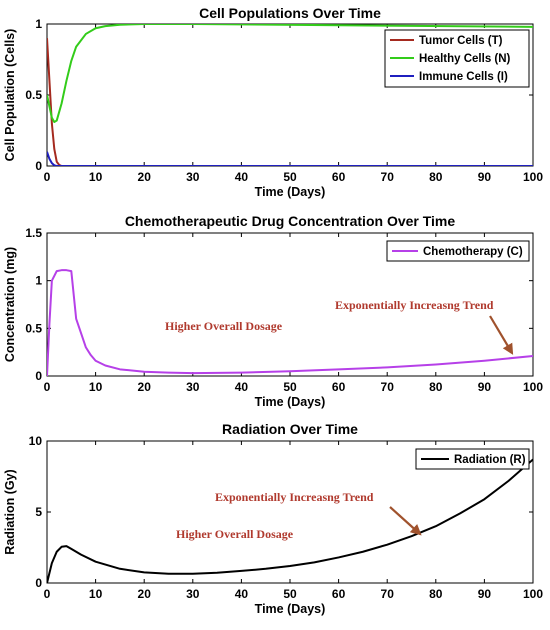  What do you see at coordinates (461, 41) in the screenshot?
I see `legend-entry: Tumor Cells (T)` at bounding box center [461, 41].